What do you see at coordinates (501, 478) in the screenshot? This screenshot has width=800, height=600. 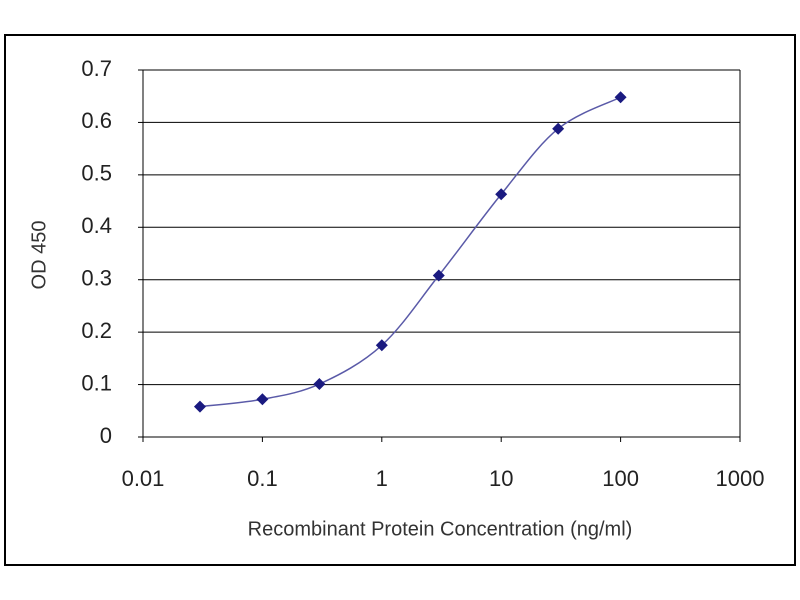 I see `x-tick-label: 10` at bounding box center [501, 478].